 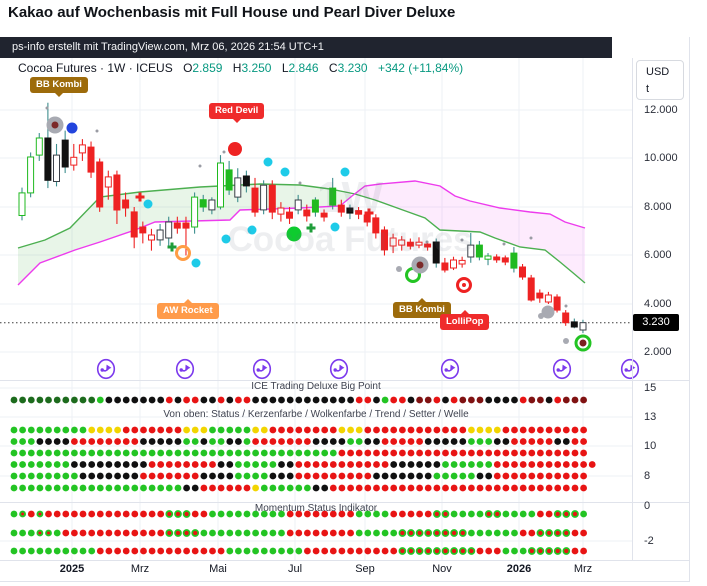 What do you see at coordinates (661, 158) in the screenshot?
I see `price-scale-label: 10.000` at bounding box center [661, 158].